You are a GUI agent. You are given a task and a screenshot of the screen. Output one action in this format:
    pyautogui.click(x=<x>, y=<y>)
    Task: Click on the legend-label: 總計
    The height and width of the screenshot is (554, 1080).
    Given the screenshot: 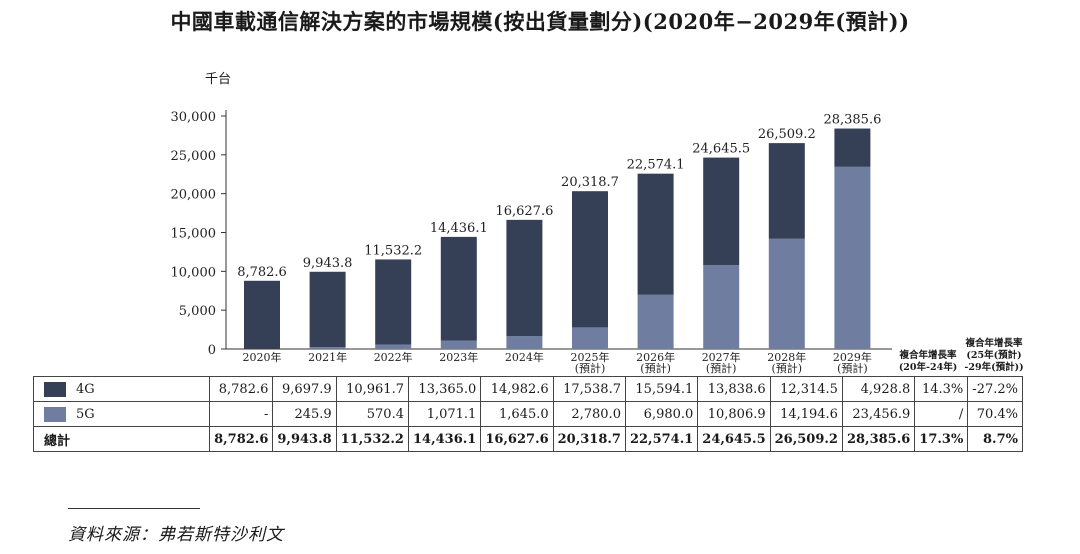 What is the action you would take?
    pyautogui.click(x=57, y=441)
    